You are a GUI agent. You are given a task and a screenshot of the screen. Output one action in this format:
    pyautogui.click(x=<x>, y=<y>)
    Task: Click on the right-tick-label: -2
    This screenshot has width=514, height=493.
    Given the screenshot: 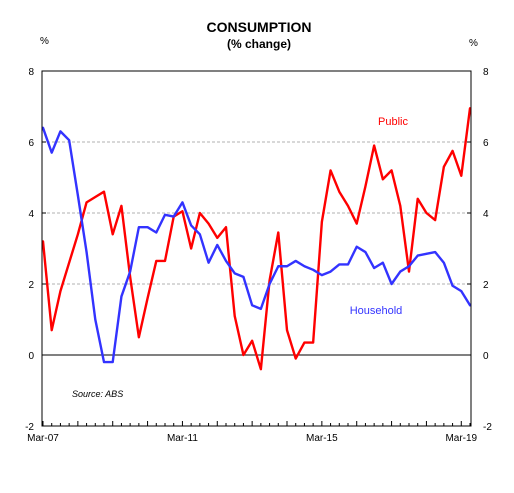 What is the action you would take?
    pyautogui.click(x=487, y=427)
    